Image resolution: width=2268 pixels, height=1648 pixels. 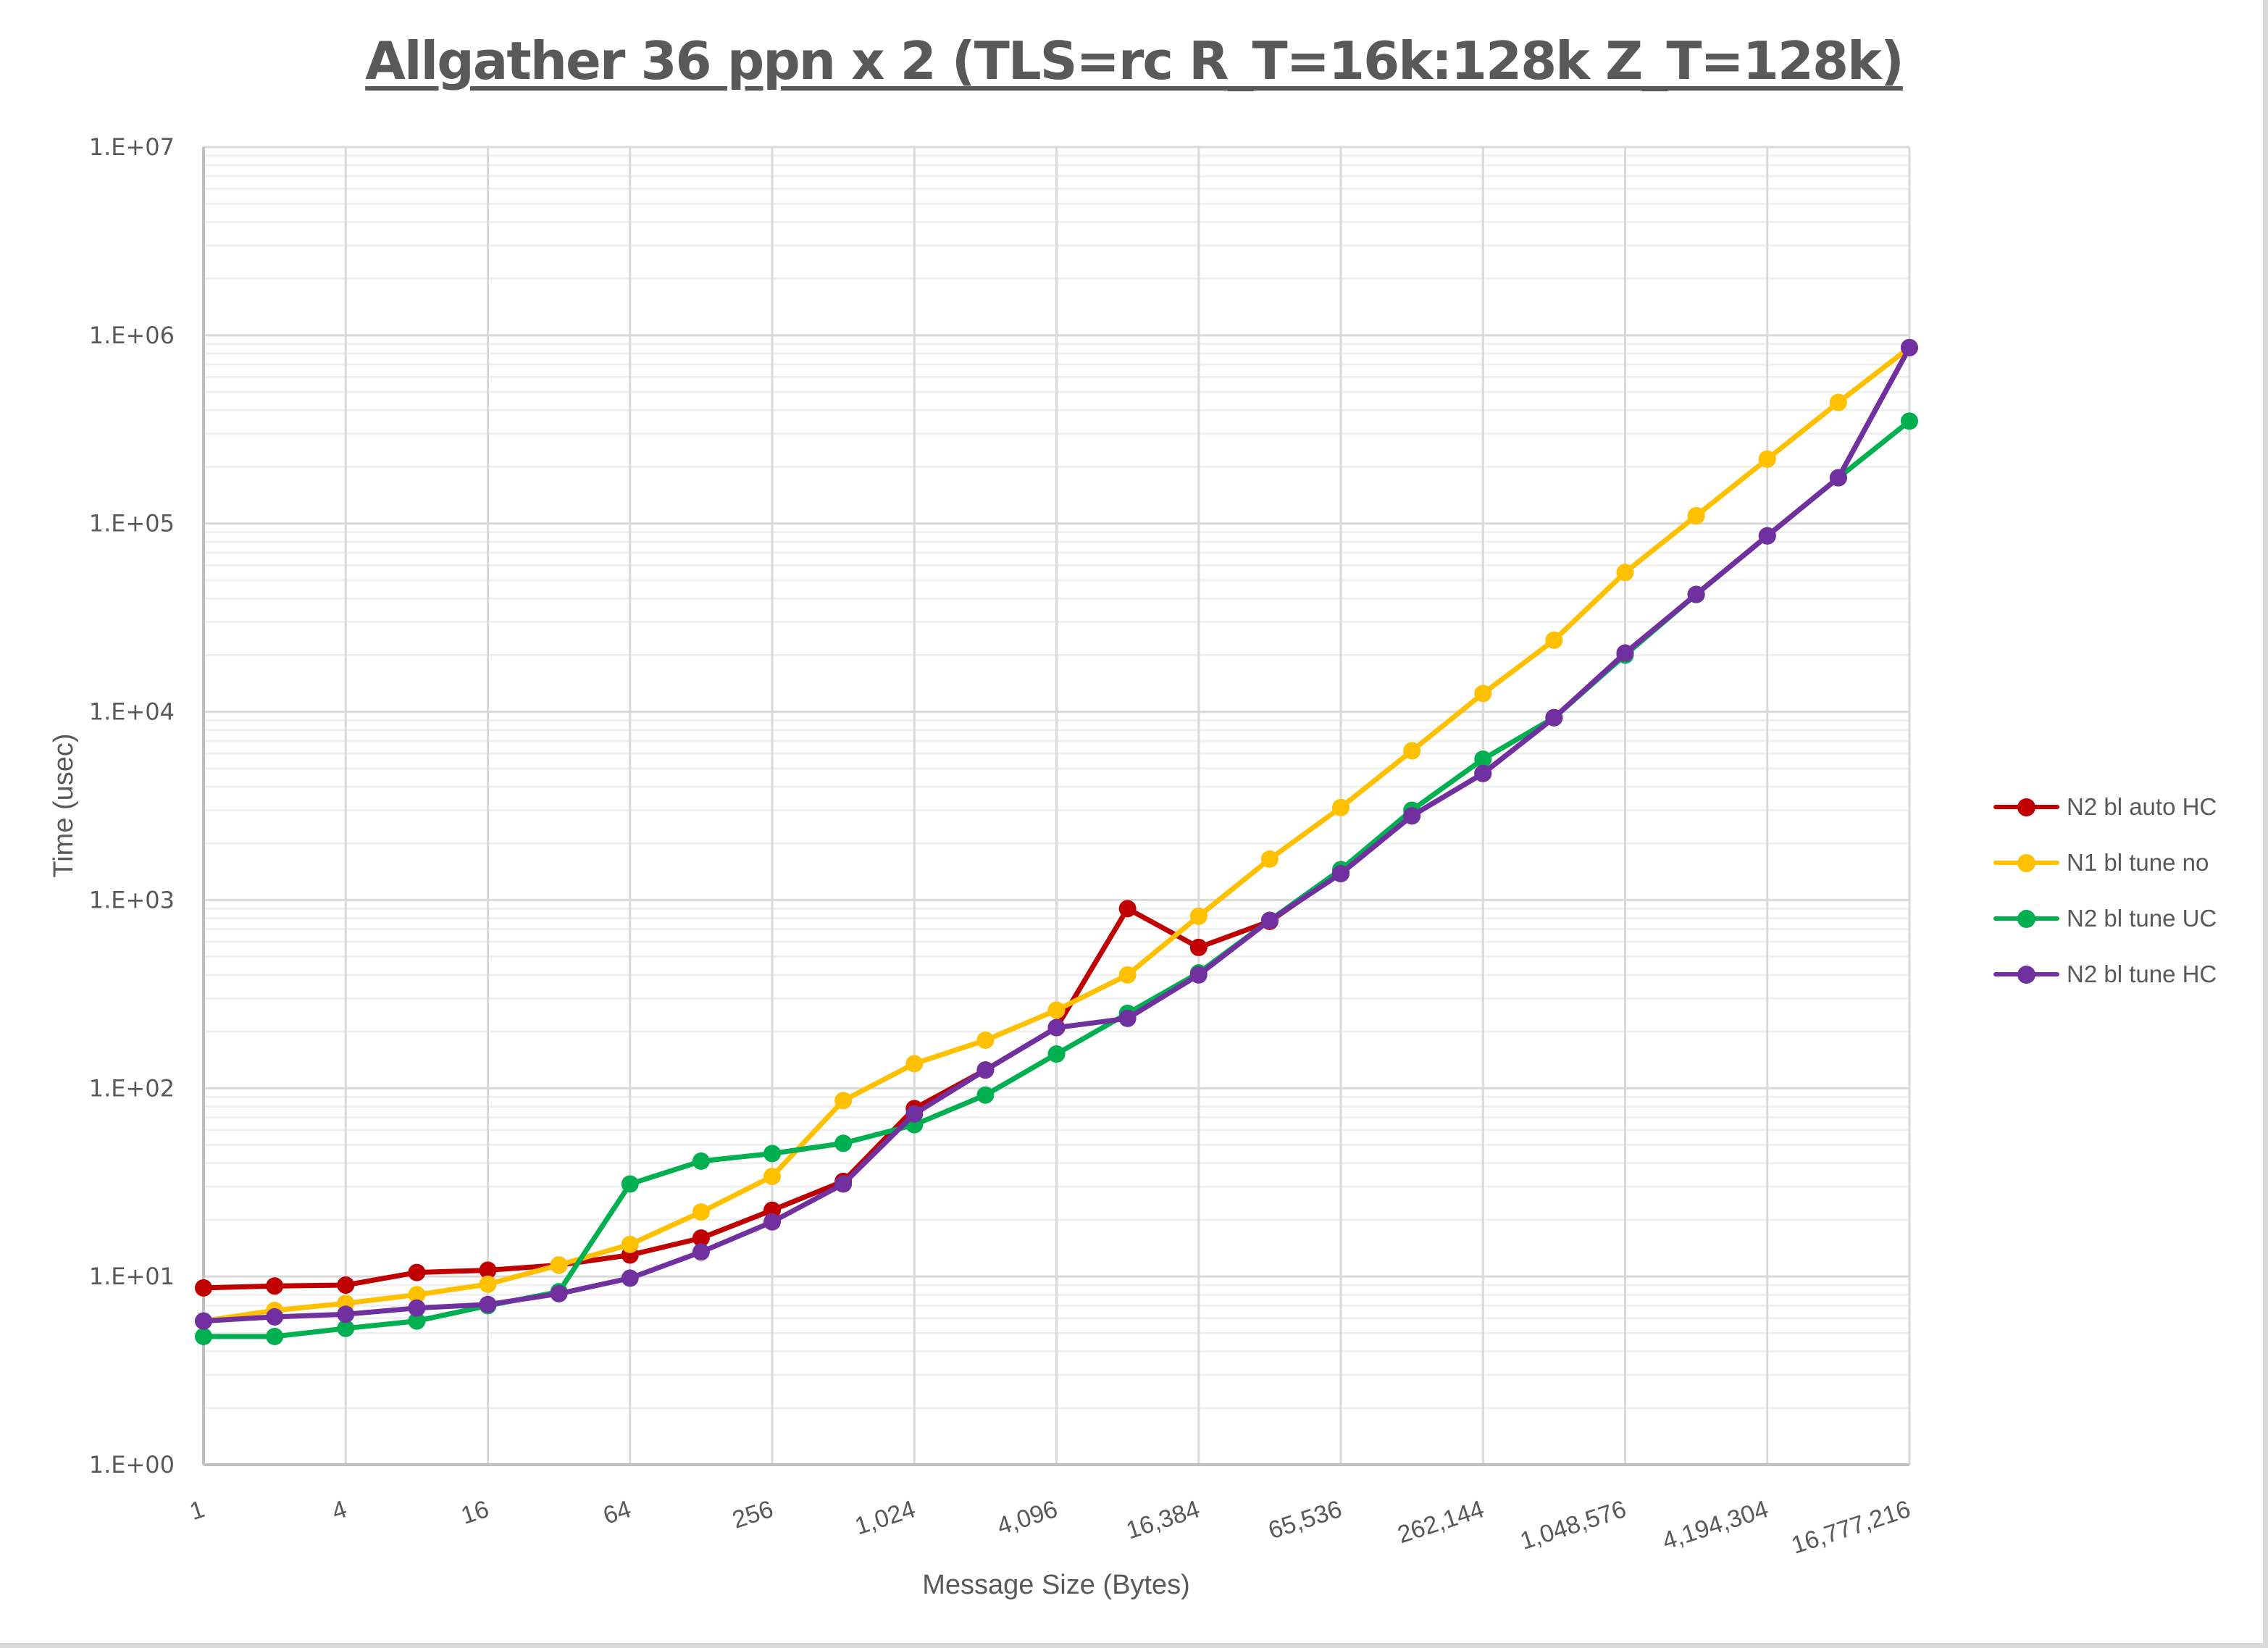 What do you see at coordinates (476, 1512) in the screenshot?
I see `x-tick-label: 16` at bounding box center [476, 1512].